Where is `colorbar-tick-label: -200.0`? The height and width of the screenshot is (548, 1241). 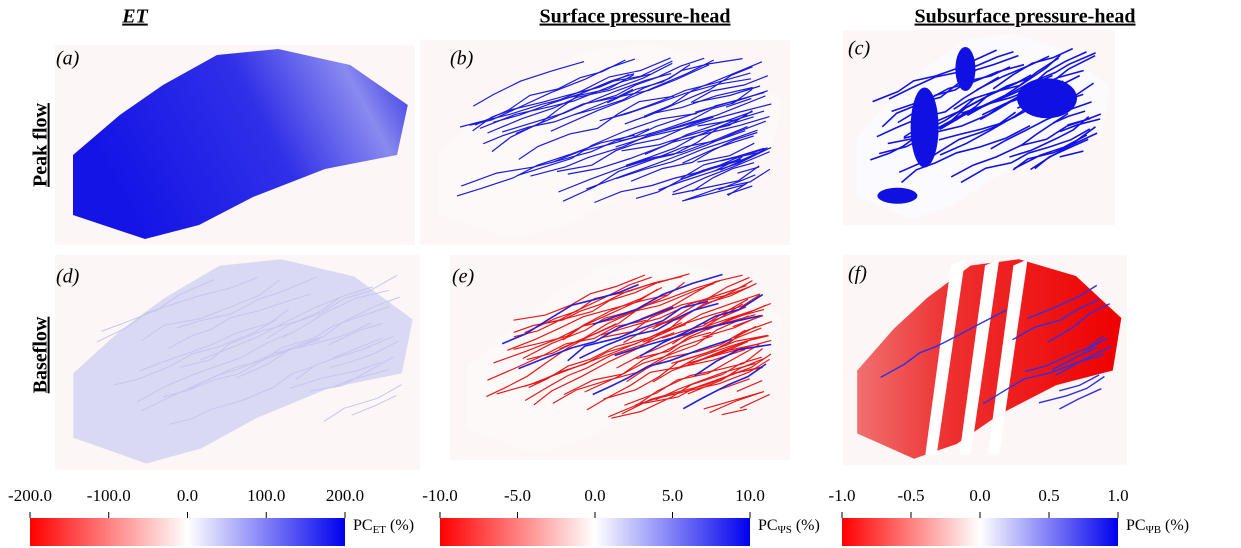 colorbar-tick-label: -200.0 is located at coordinates (30, 495).